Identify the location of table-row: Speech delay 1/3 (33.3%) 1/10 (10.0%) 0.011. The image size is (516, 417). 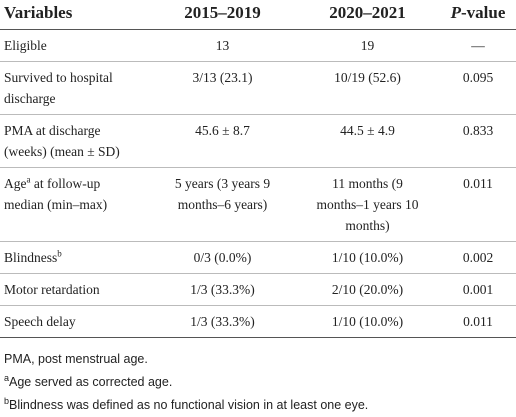
(258, 321).